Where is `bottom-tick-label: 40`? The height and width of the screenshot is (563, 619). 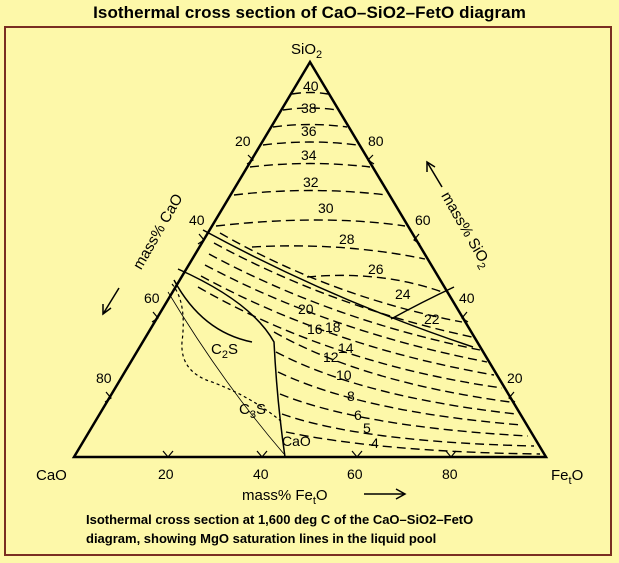
bottom-tick-label: 40 is located at coordinates (261, 474).